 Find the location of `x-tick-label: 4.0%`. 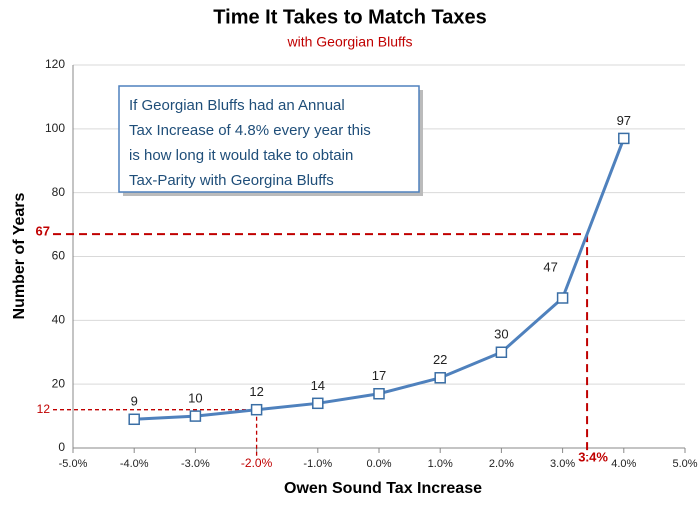

x-tick-label: 4.0% is located at coordinates (623, 464).